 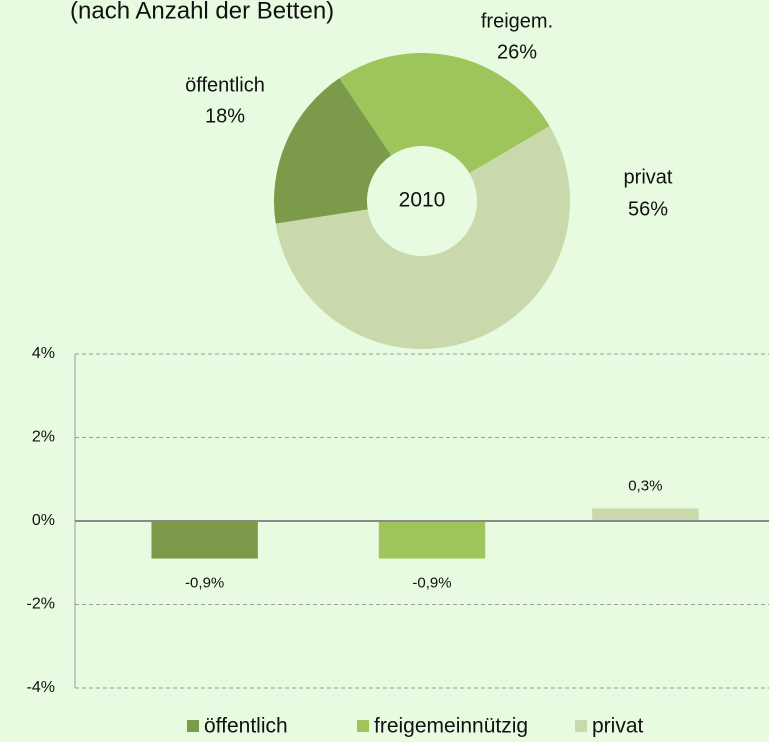 I want to click on segment-value: 18%, so click(x=225, y=116).